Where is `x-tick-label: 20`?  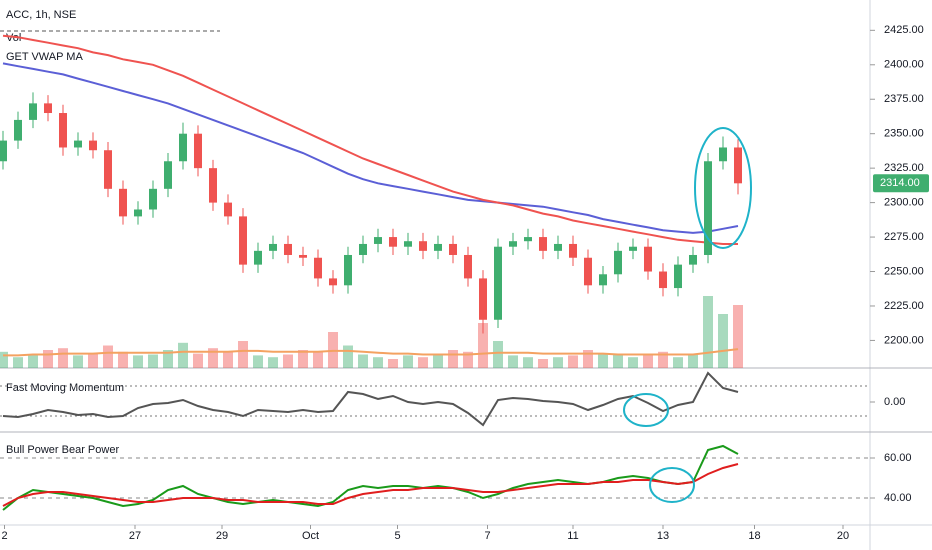 x-tick-label: 20 is located at coordinates (843, 536).